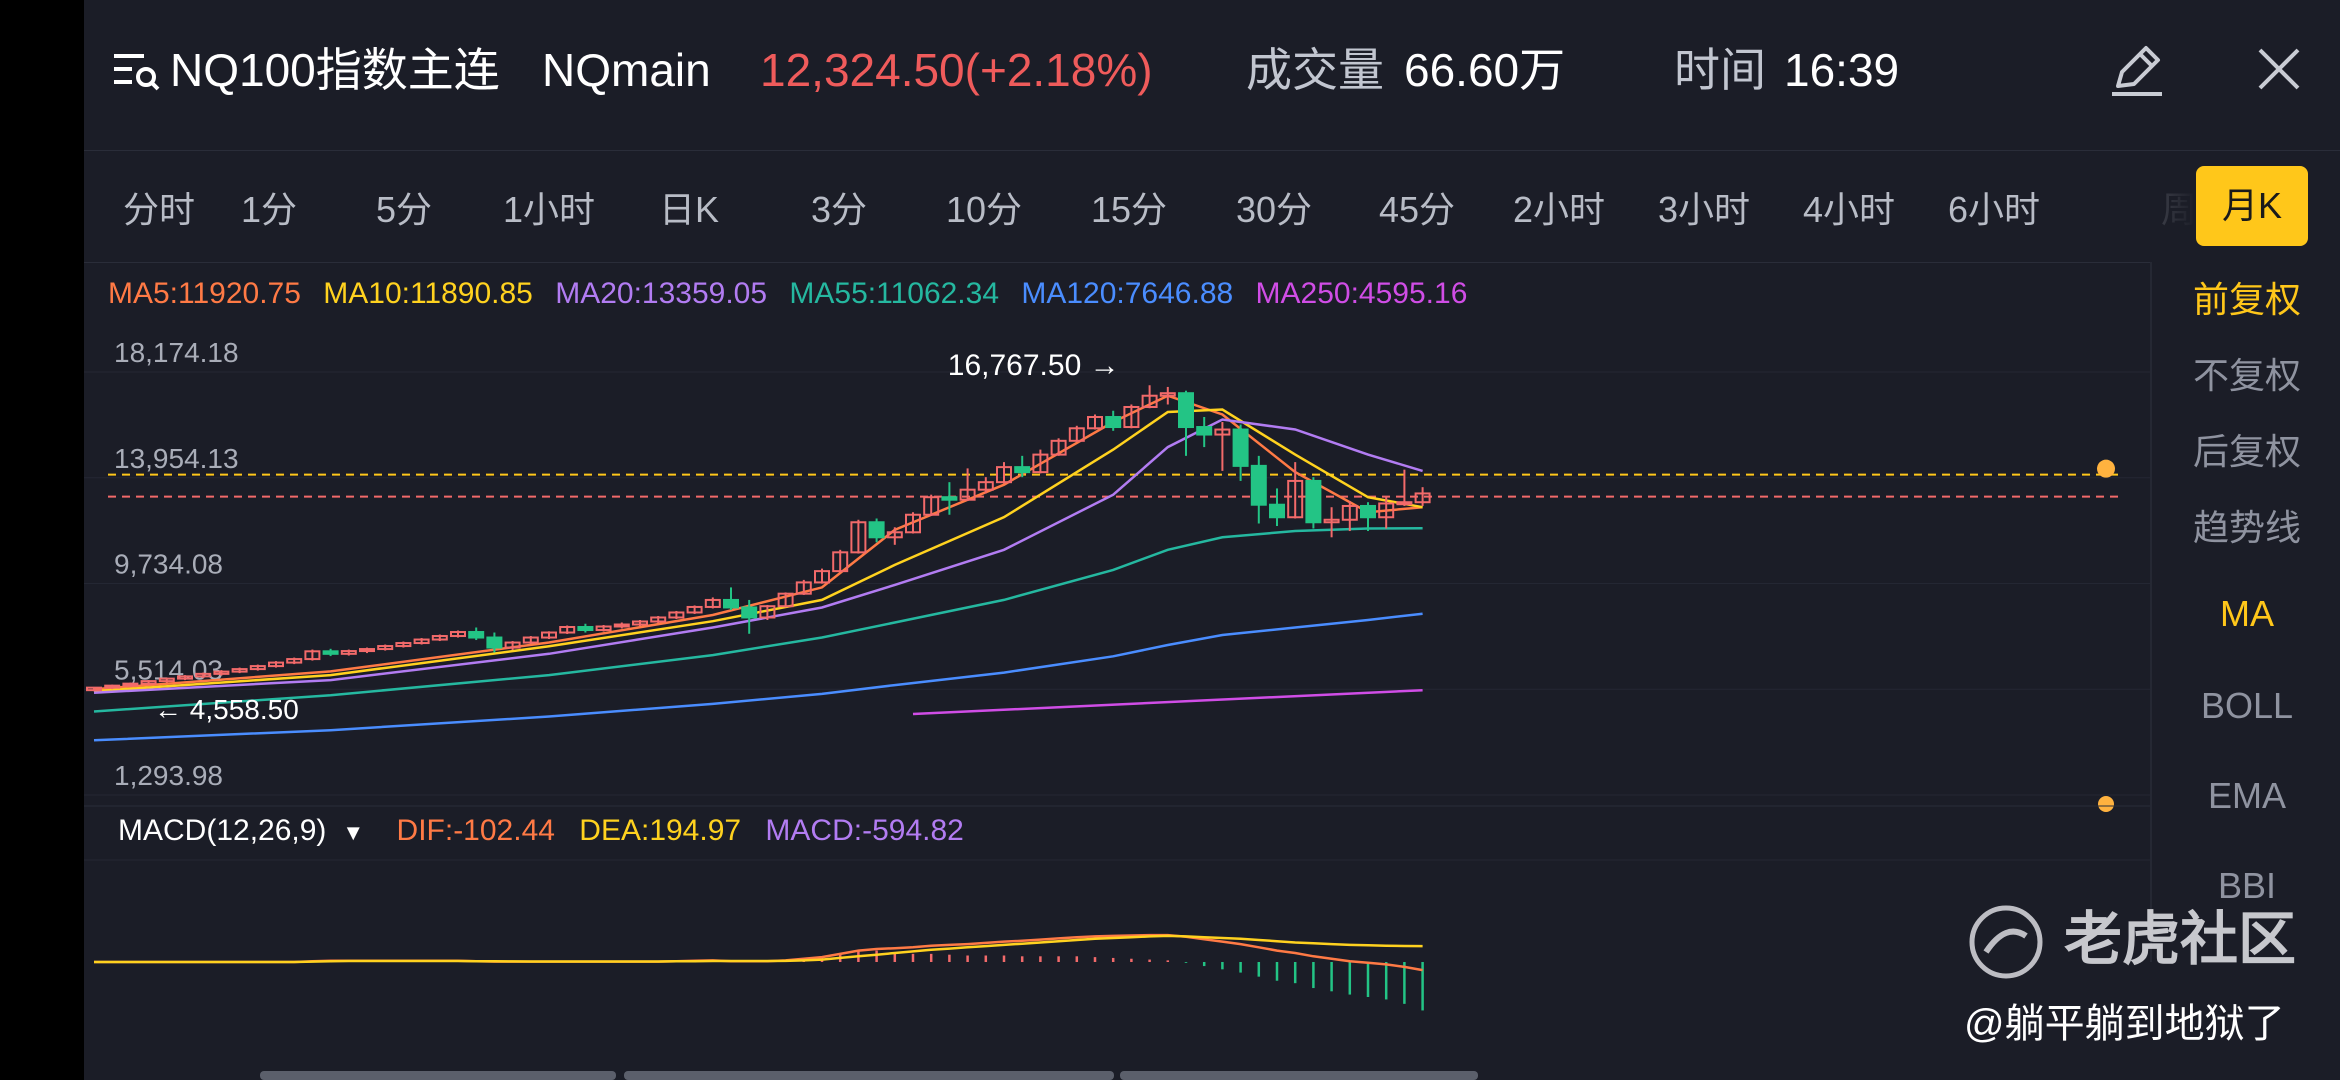  I want to click on tab-daily: 日K, so click(688, 209).